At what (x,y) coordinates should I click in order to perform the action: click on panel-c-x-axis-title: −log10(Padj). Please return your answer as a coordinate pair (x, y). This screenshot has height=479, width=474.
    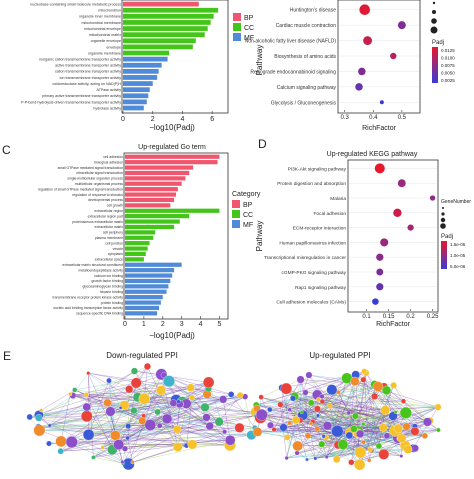
    Looking at the image, I should click on (172, 335).